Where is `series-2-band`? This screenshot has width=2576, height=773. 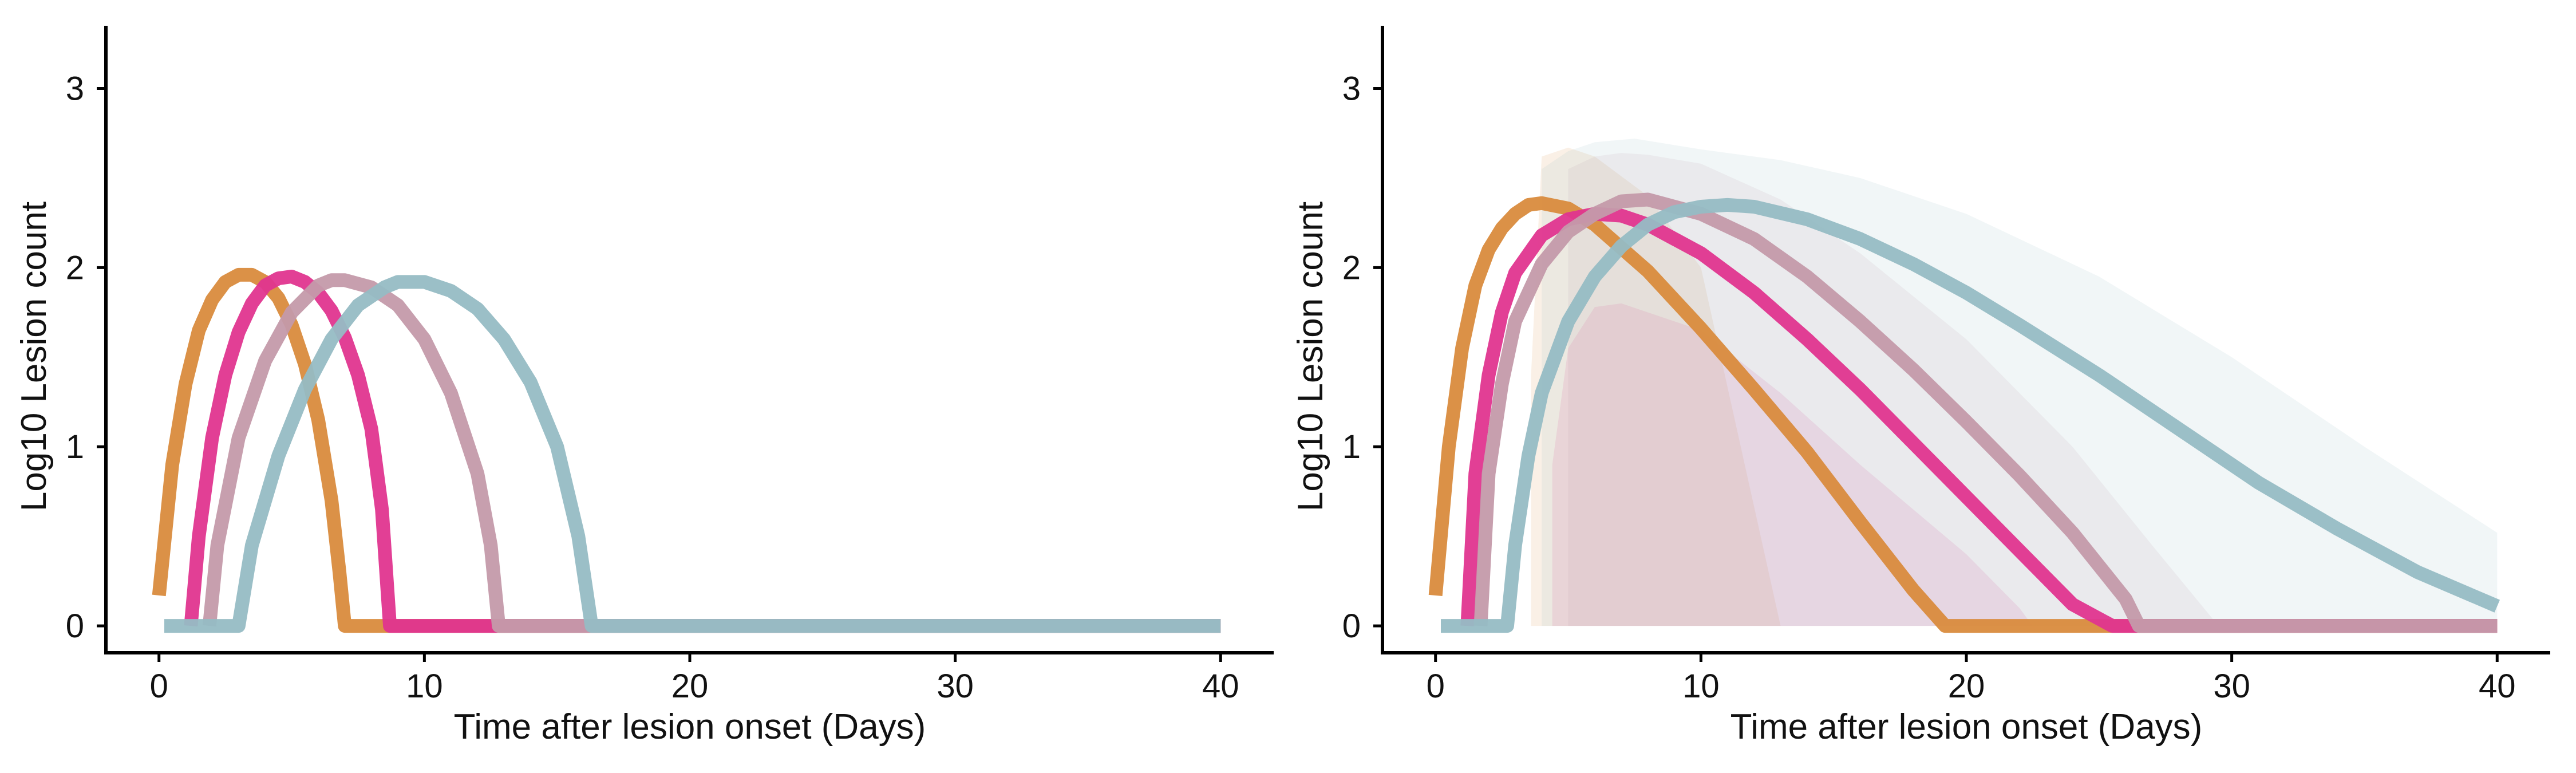 series-2-band is located at coordinates (1792, 464).